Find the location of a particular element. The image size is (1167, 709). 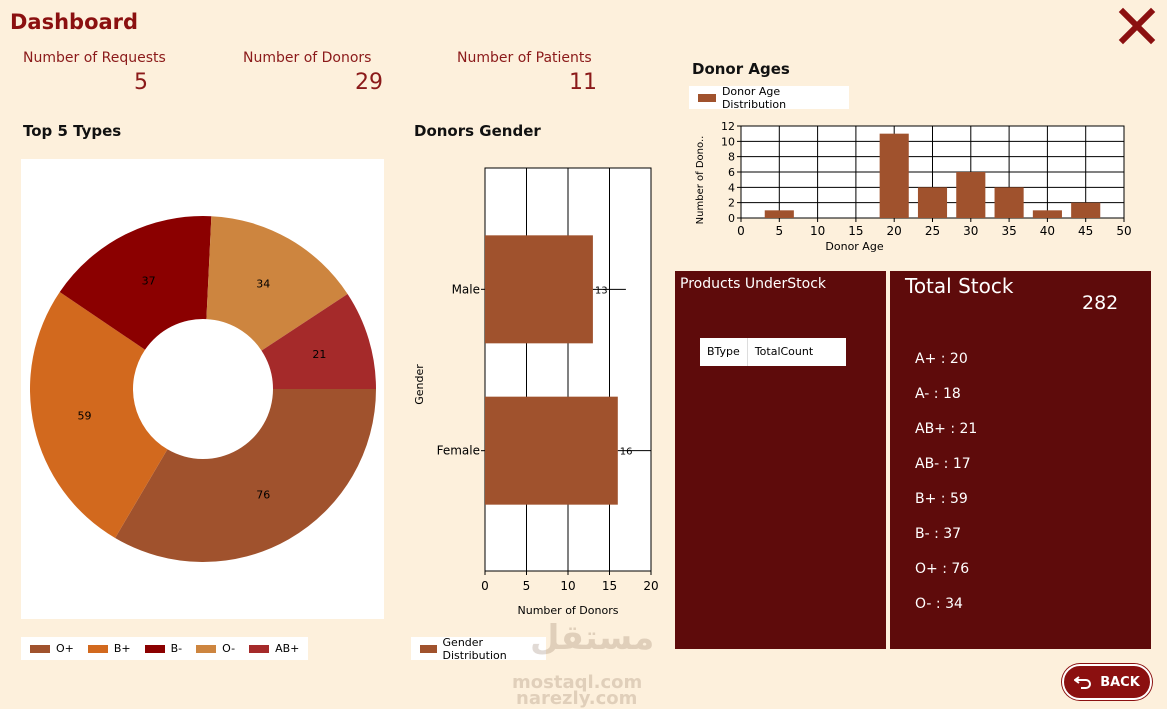

pie-slice-label: 21 is located at coordinates (319, 354).